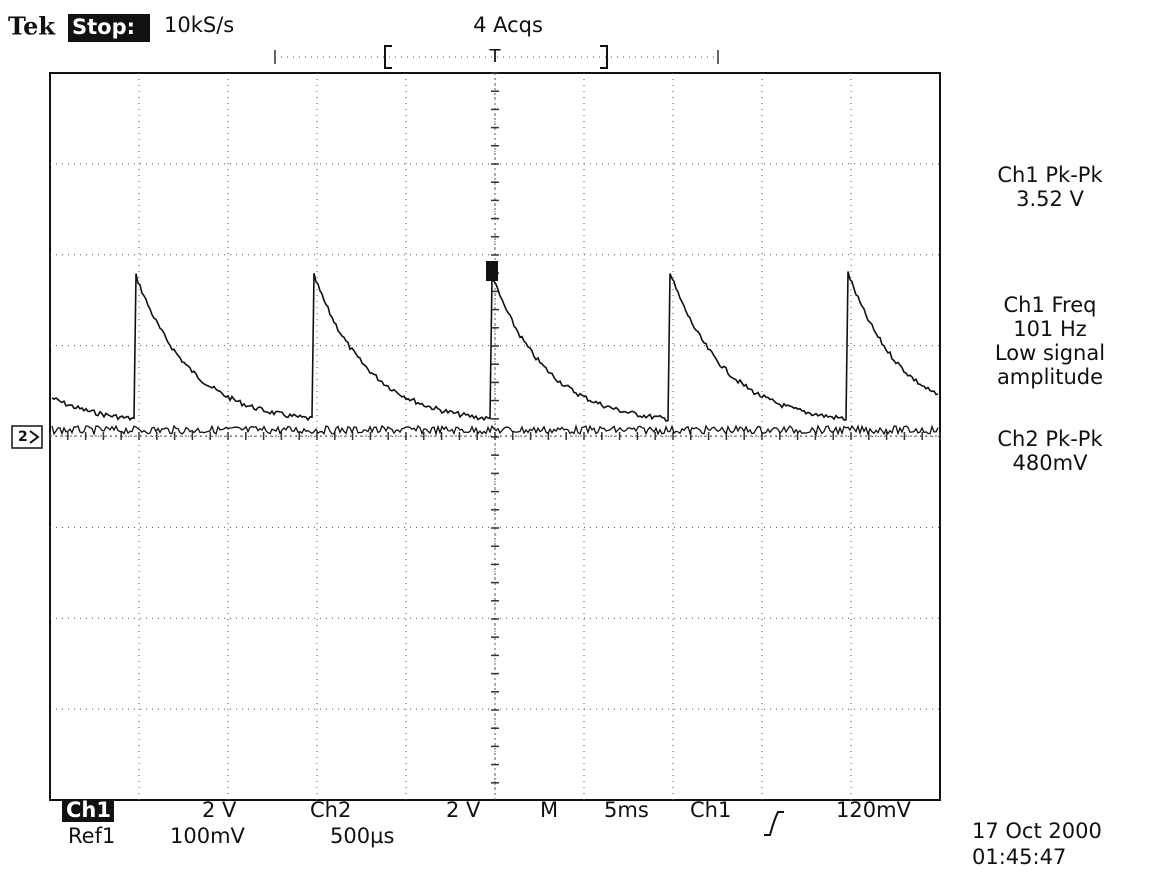 The image size is (1149, 877). I want to click on footer-field: 500µs, so click(362, 836).